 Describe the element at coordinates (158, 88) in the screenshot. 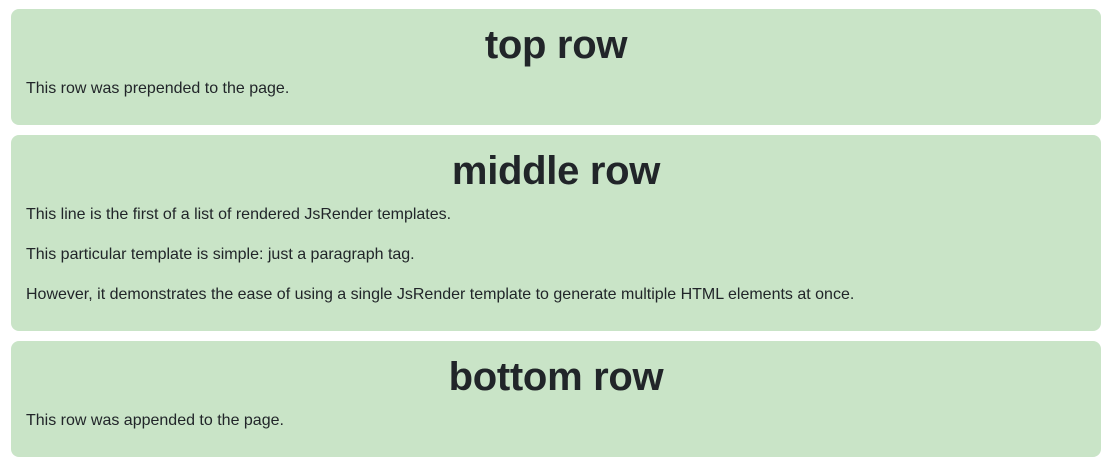

I see `top-row-text: This row was prepended to the page.` at that location.